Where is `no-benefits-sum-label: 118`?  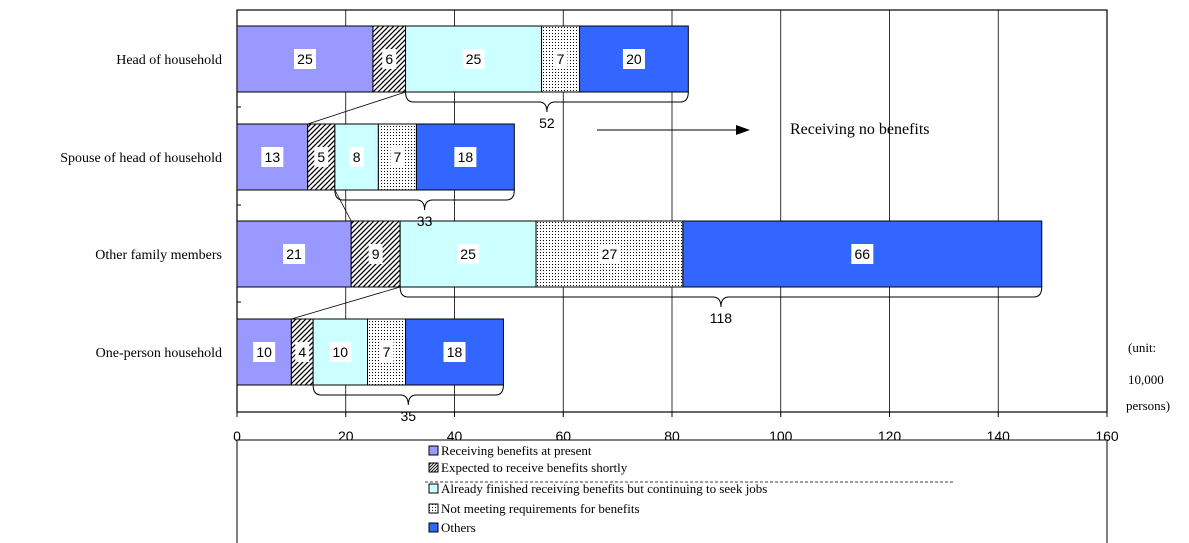 no-benefits-sum-label: 118 is located at coordinates (721, 318).